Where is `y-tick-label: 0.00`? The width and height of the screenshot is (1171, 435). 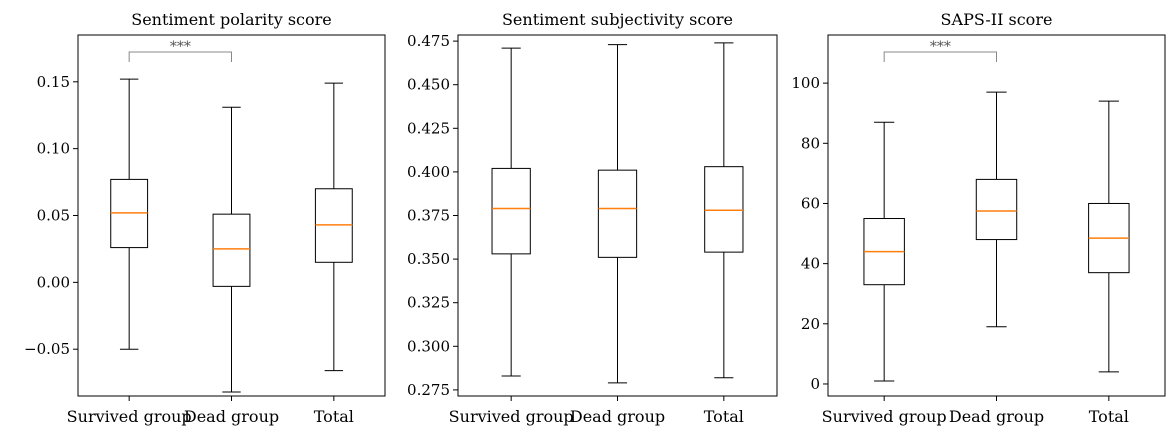
y-tick-label: 0.00 is located at coordinates (53, 282).